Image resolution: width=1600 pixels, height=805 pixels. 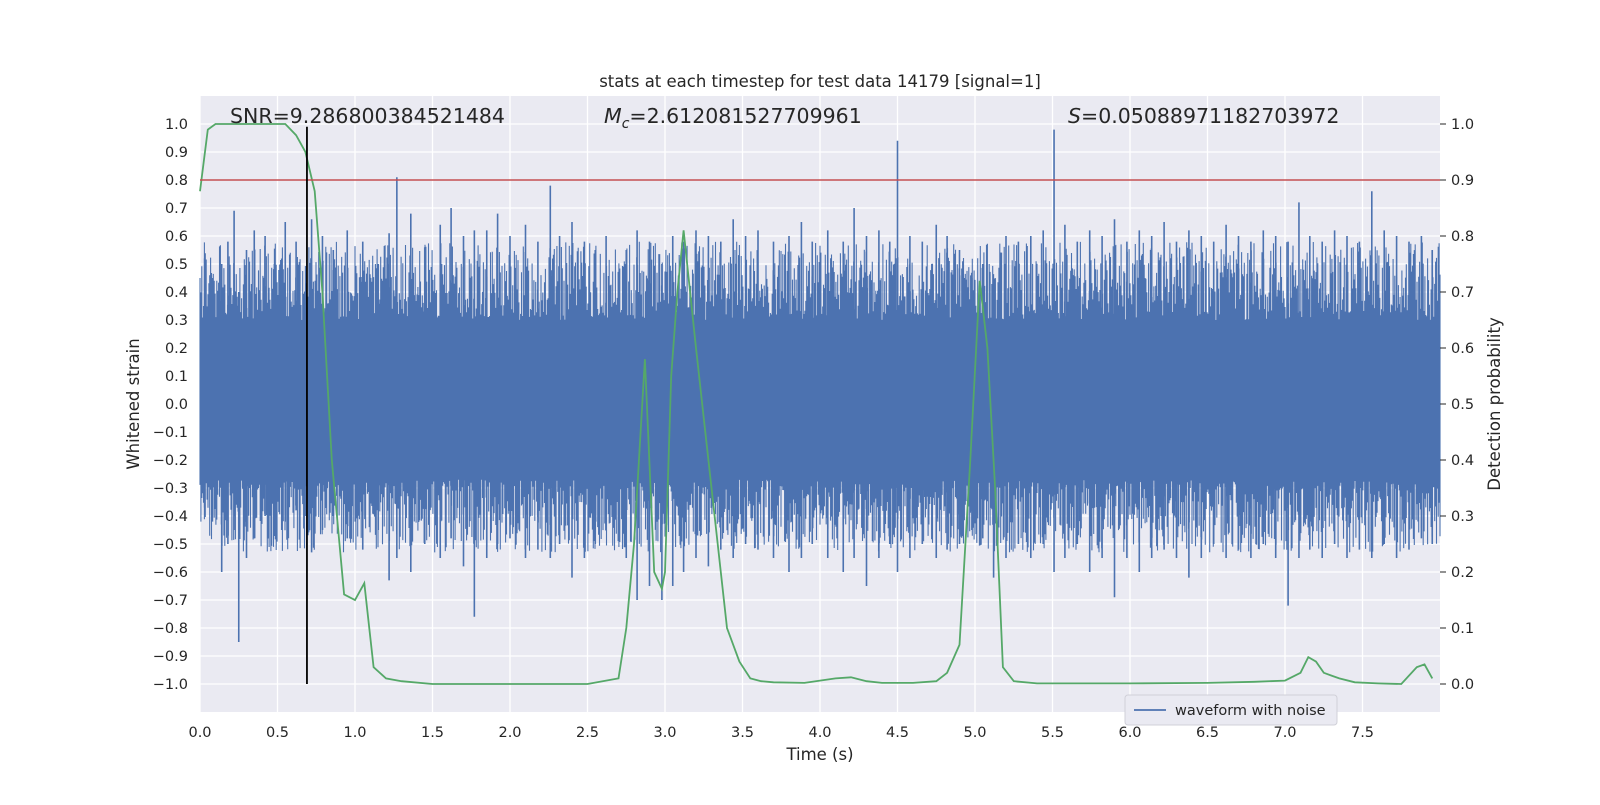 What do you see at coordinates (170, 433) in the screenshot?
I see `y-tick-label: −0.1` at bounding box center [170, 433].